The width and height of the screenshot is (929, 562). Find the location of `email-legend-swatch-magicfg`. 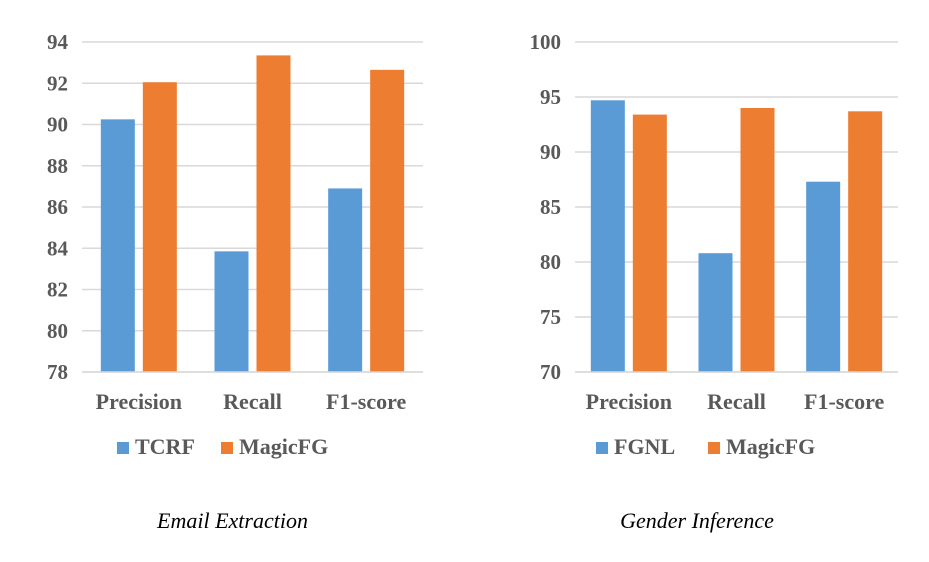

email-legend-swatch-magicfg is located at coordinates (227, 448).